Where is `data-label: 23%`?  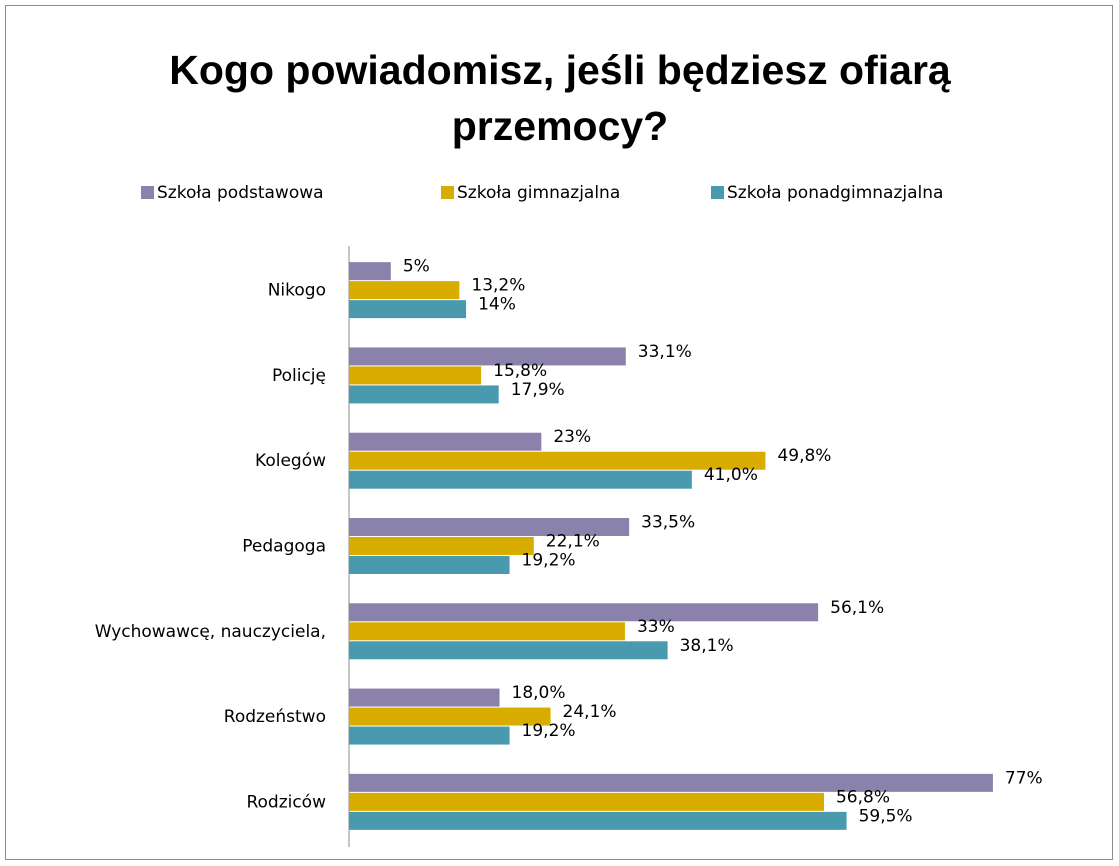 data-label: 23% is located at coordinates (572, 437).